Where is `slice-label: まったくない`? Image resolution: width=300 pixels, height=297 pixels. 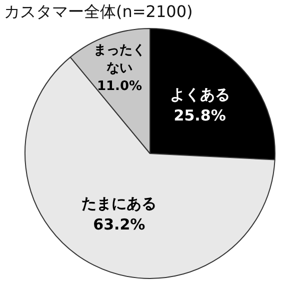
slice-label: まったくない is located at coordinates (120, 59).